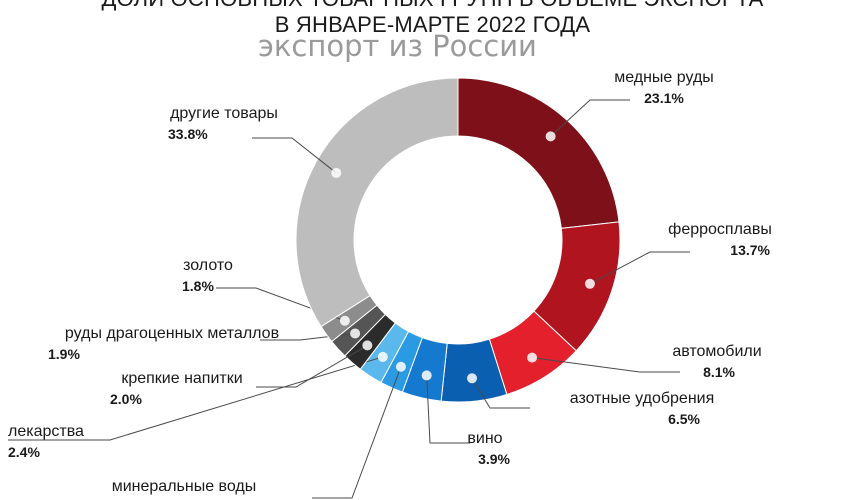 This screenshot has height=500, width=865. What do you see at coordinates (664, 77) in the screenshot?
I see `slice-label-0: медные руды` at bounding box center [664, 77].